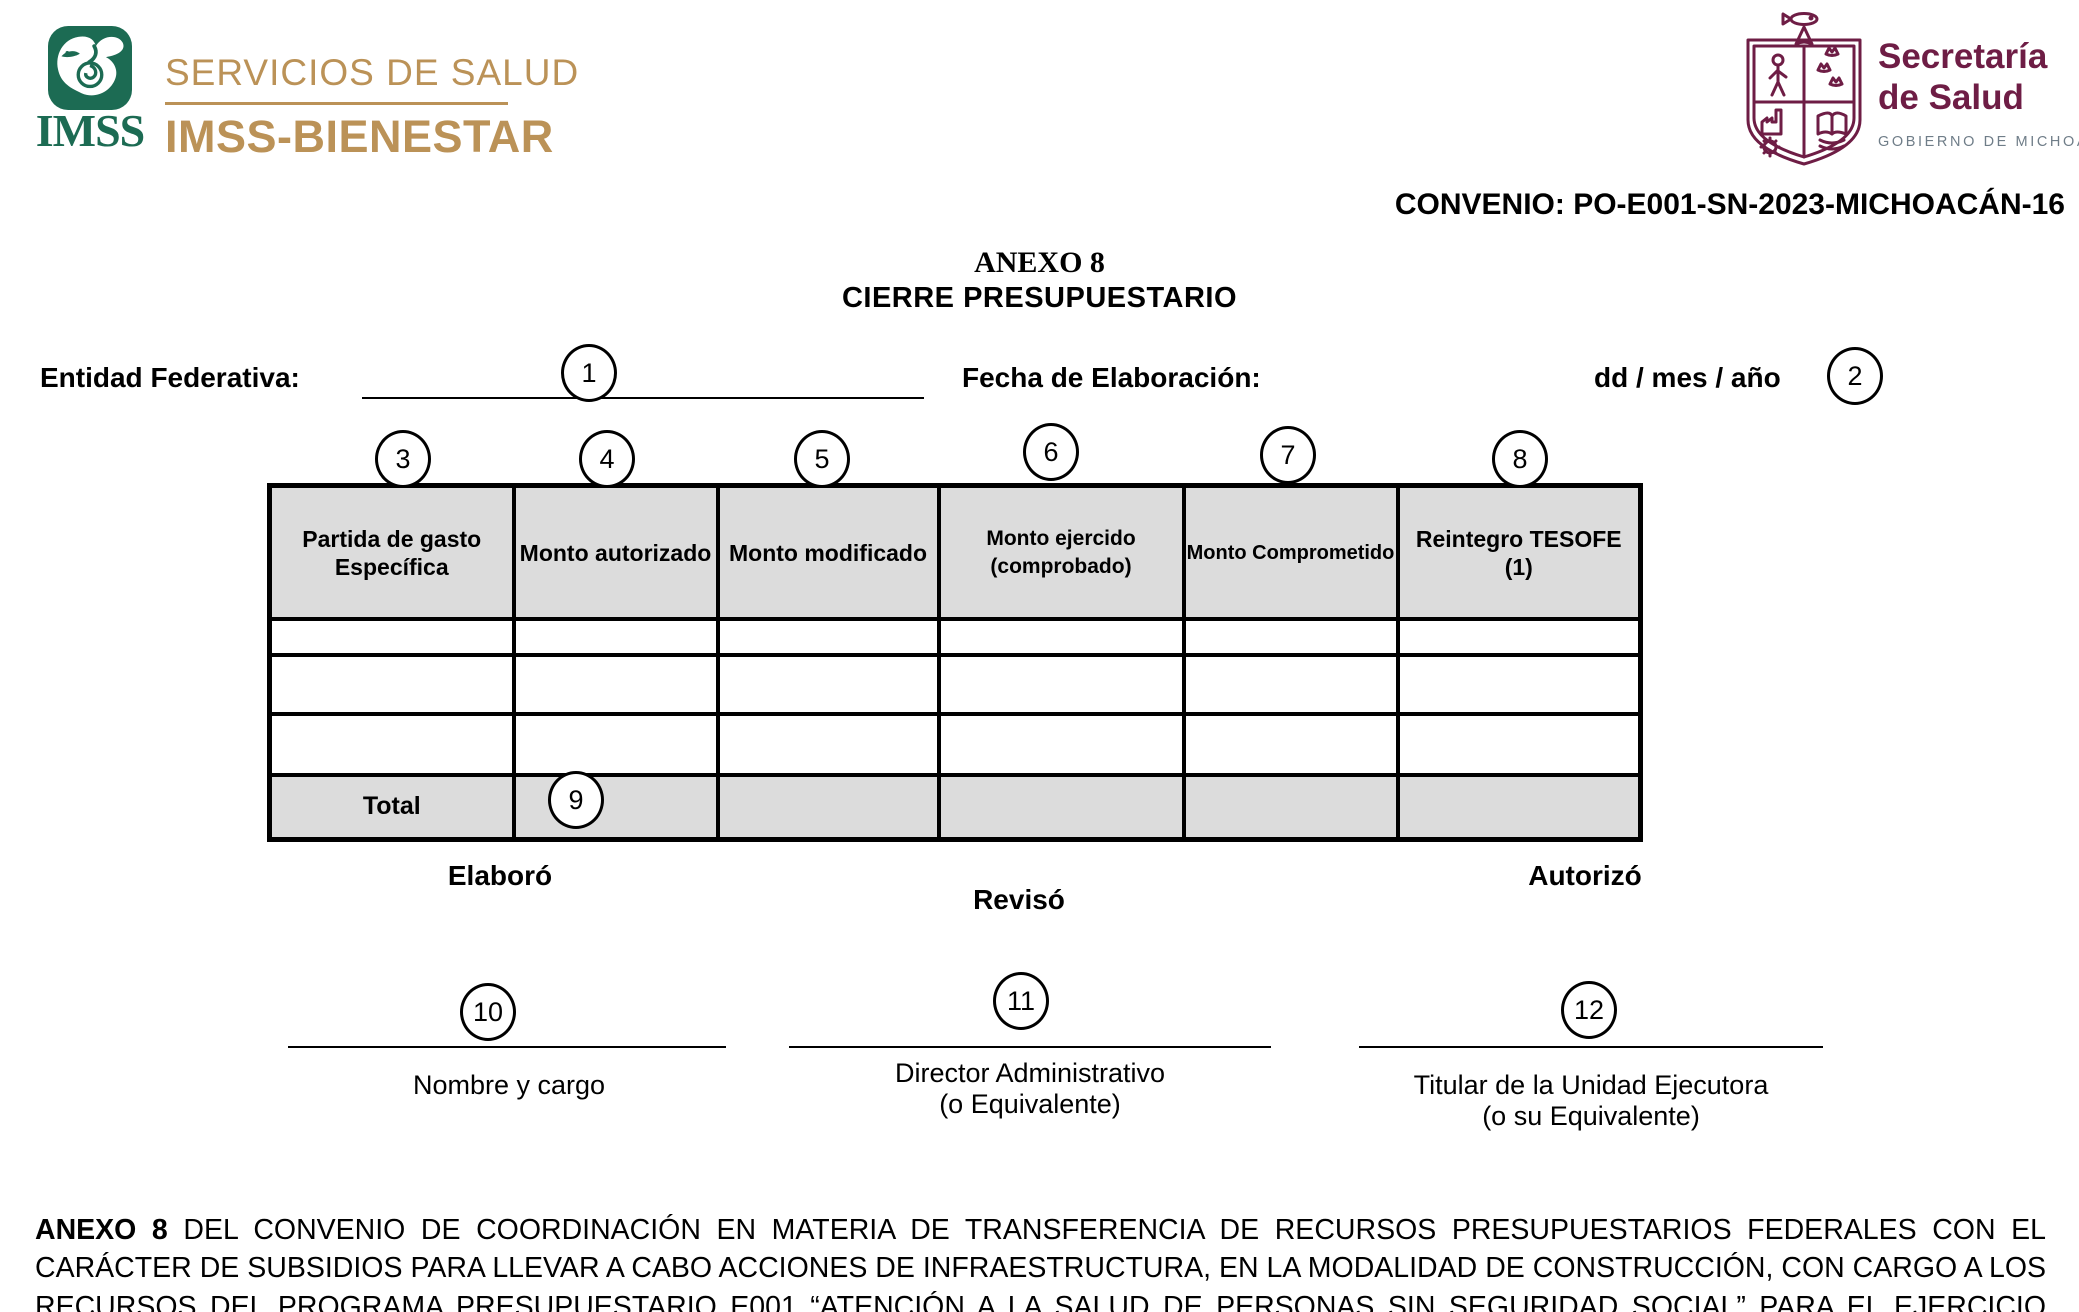  Describe the element at coordinates (1021, 1001) in the screenshot. I see `ref-circle-11: 11` at that location.